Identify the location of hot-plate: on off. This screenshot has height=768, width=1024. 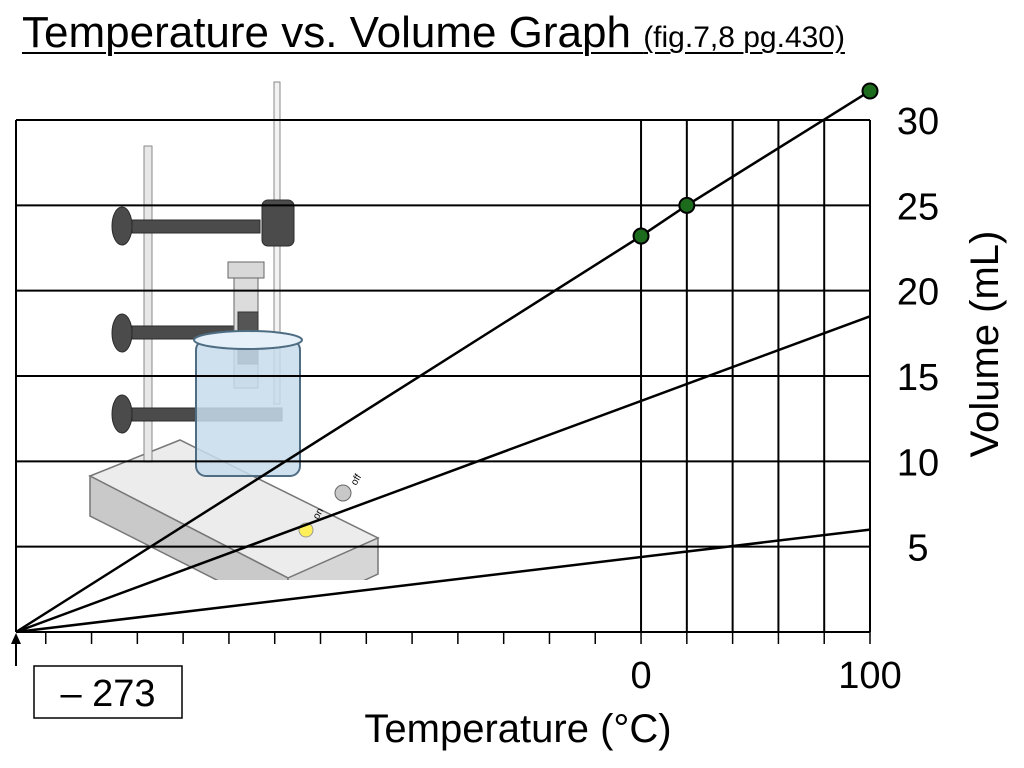
(234, 509).